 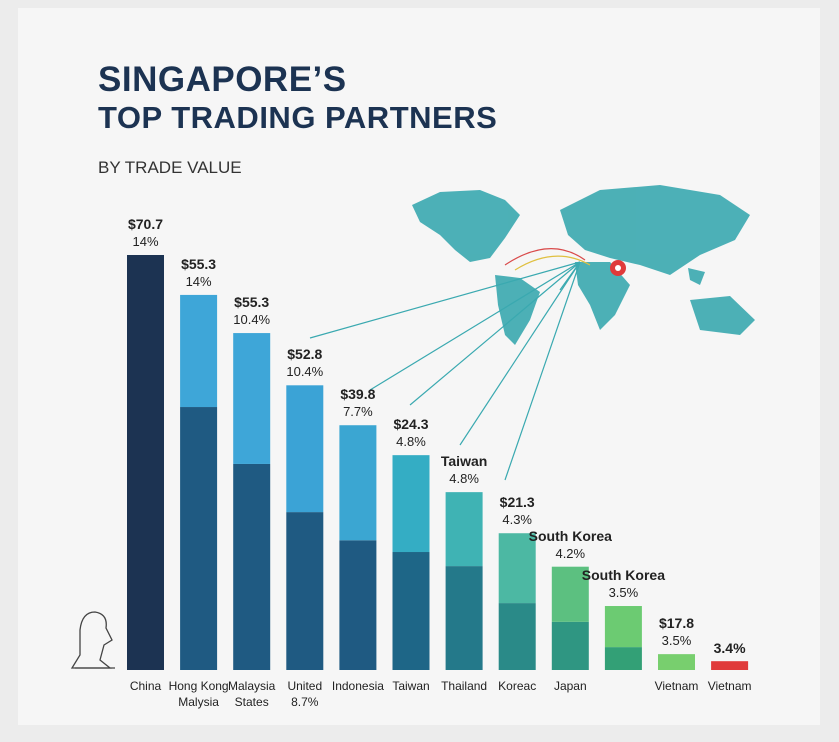 What do you see at coordinates (583, 265) in the screenshot?
I see `world-map` at bounding box center [583, 265].